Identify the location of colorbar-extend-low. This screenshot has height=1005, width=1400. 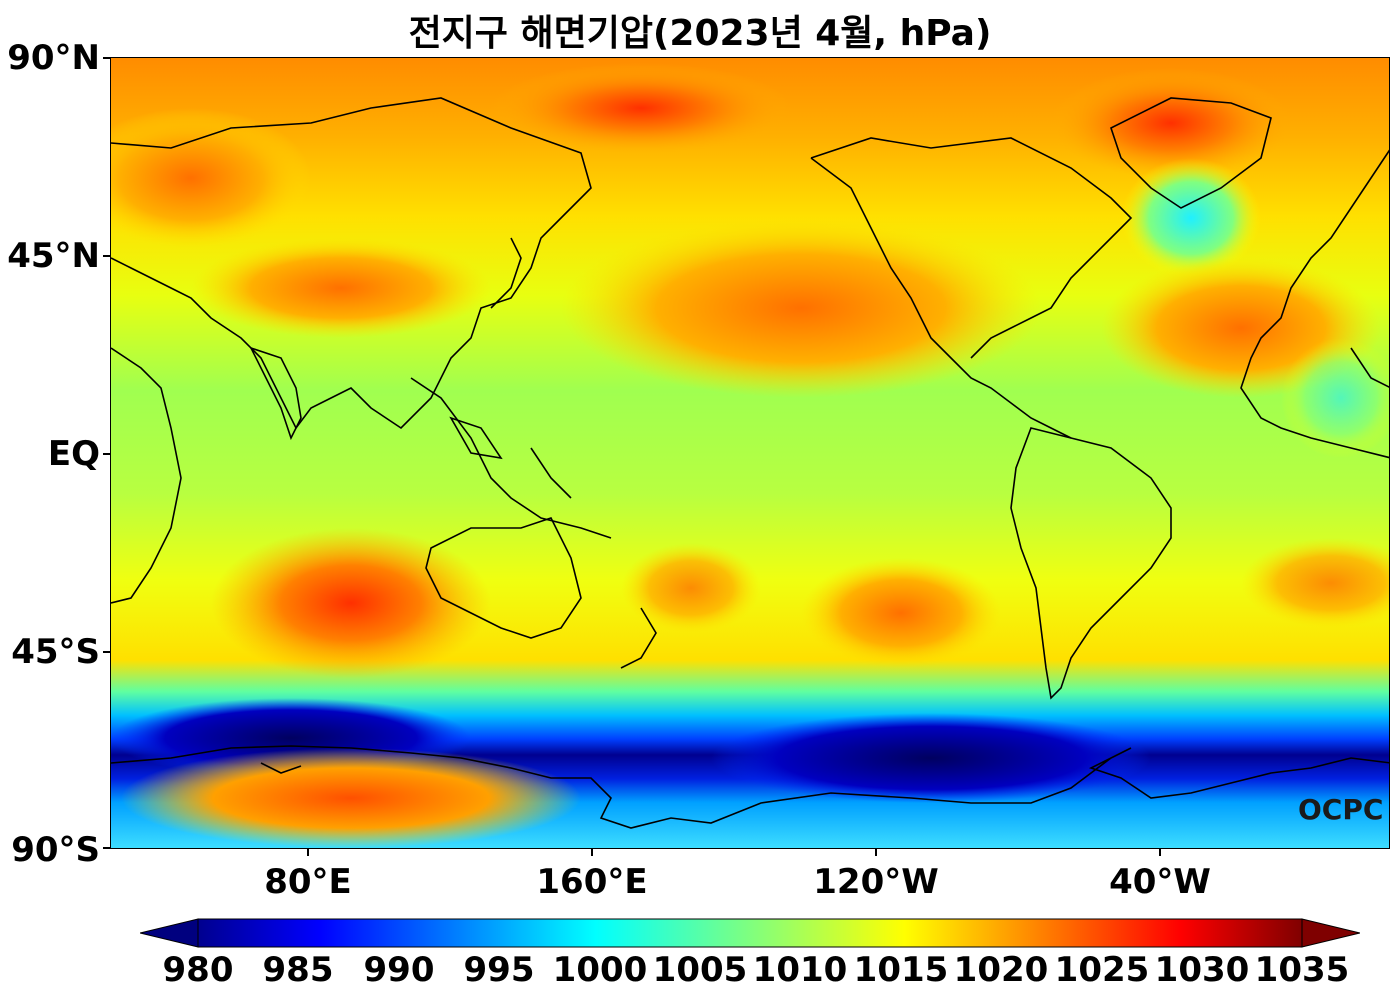
(169, 933).